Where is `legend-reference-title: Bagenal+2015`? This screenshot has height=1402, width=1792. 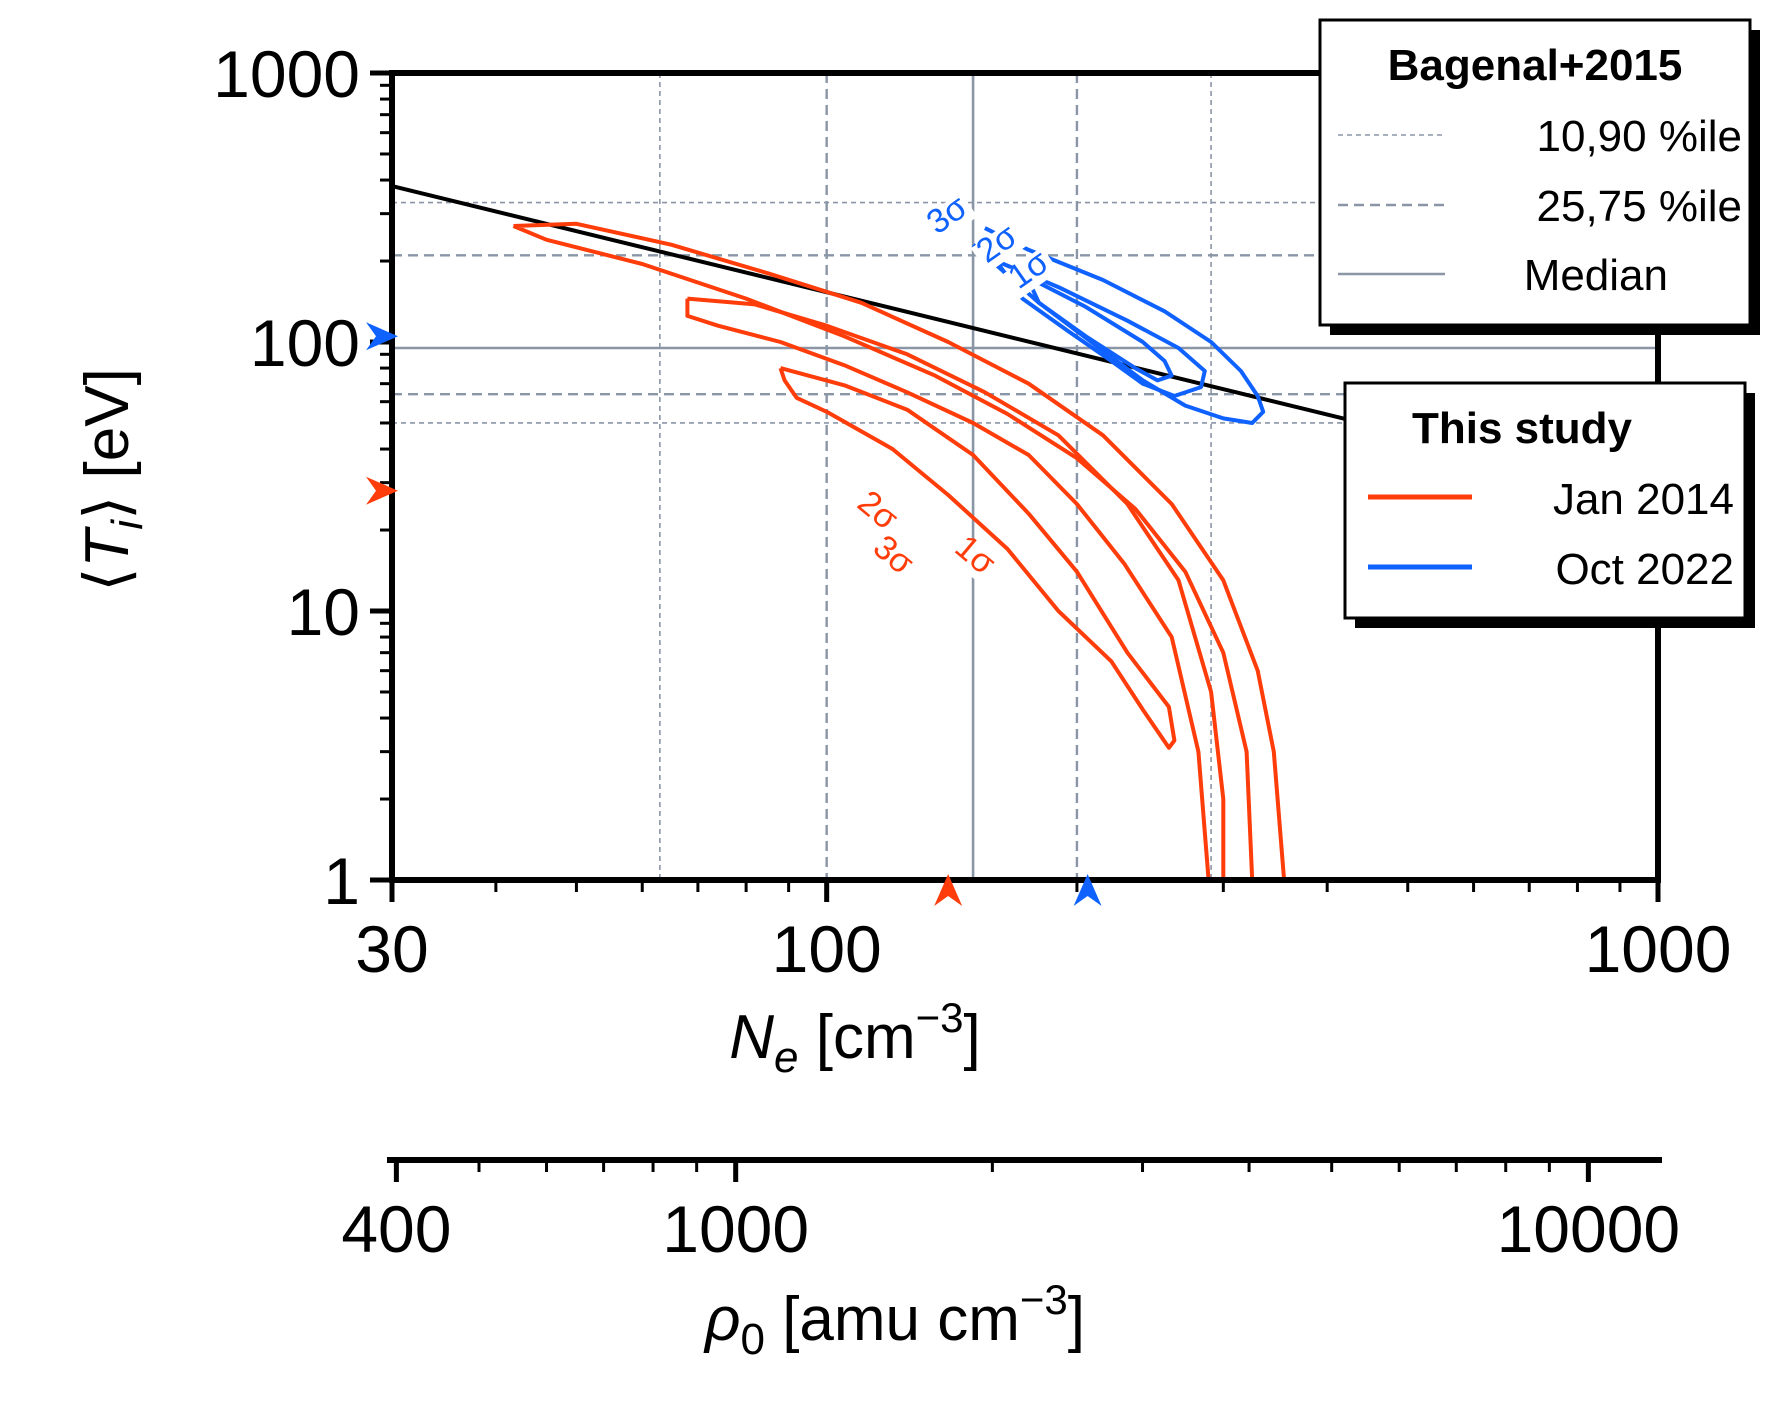
legend-reference-title: Bagenal+2015 is located at coordinates (1535, 65).